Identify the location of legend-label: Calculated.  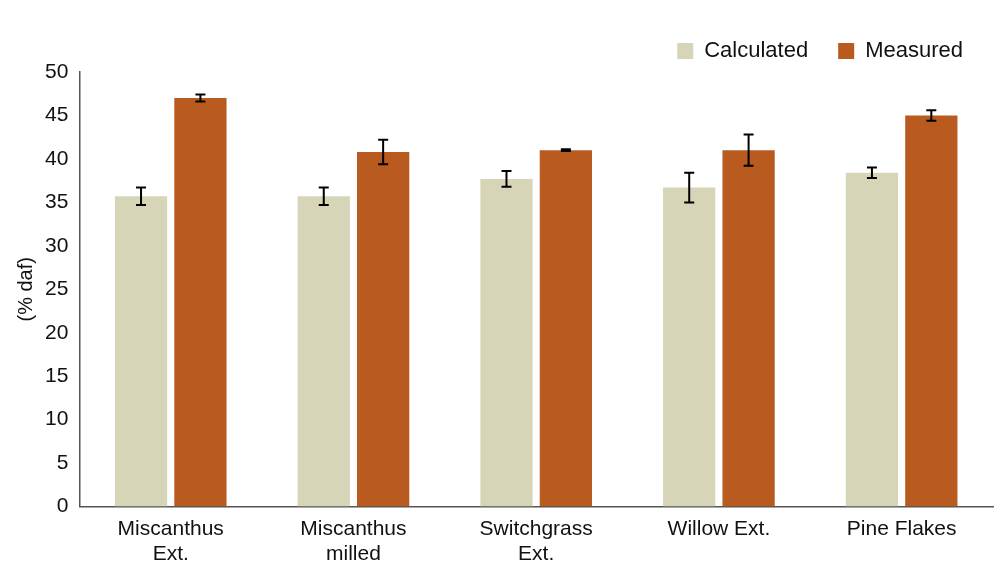
(756, 50).